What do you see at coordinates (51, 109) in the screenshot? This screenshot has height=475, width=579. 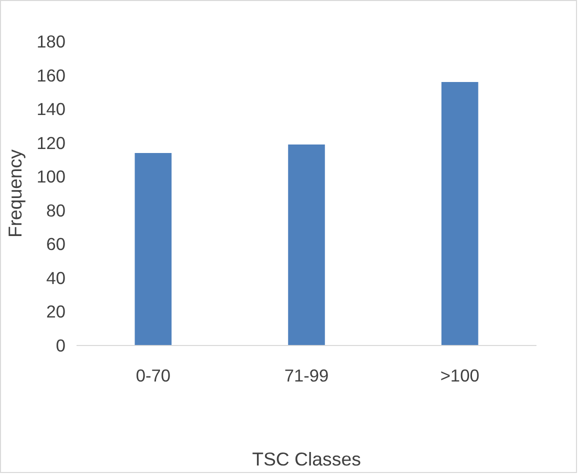 I see `y-tick-label: 140` at bounding box center [51, 109].